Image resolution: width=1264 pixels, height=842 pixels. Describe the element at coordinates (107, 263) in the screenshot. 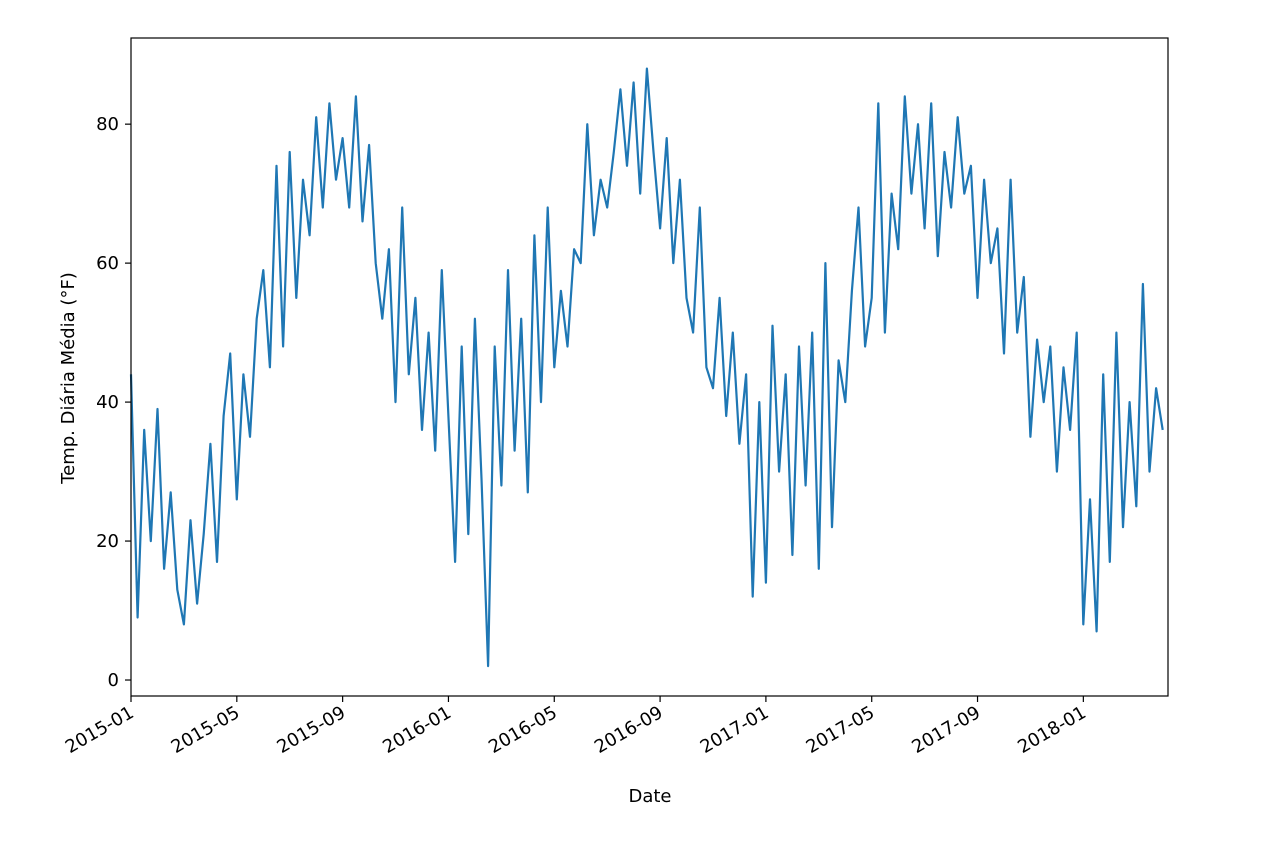

I see `y-tick-label: 60` at that location.